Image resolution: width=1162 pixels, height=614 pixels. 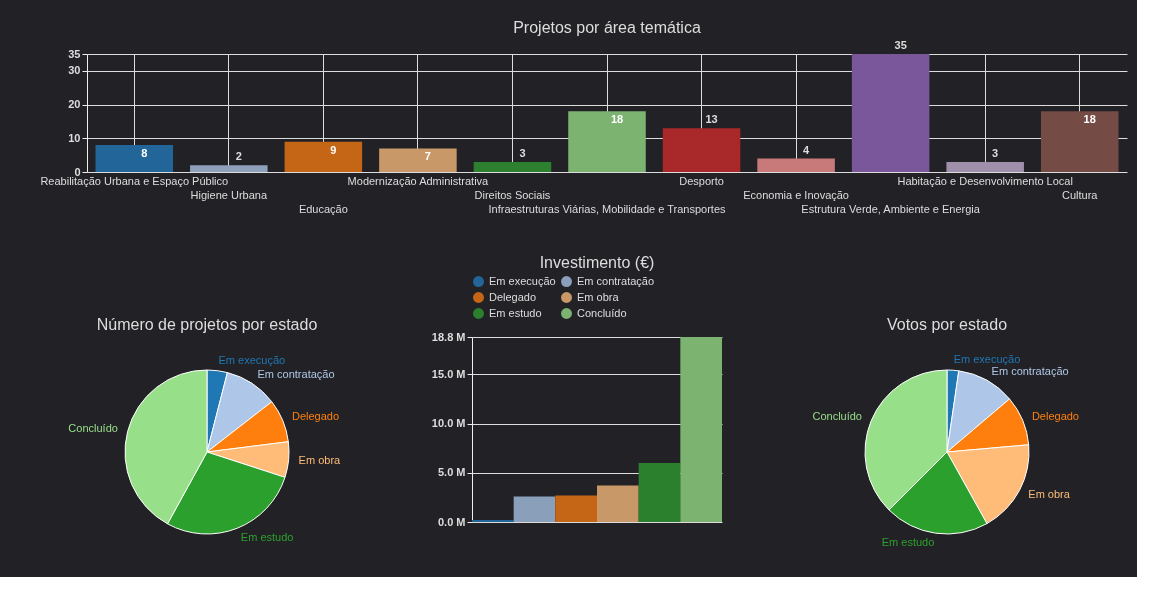 What do you see at coordinates (418, 181) in the screenshot?
I see `x-tick-label: Modernização Administrativa` at bounding box center [418, 181].